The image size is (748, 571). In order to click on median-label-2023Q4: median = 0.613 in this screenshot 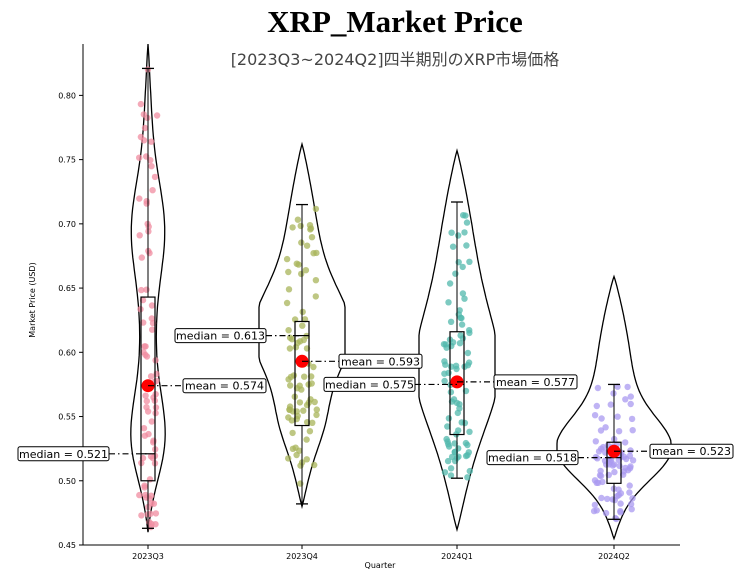, I will do `click(220, 336)`.